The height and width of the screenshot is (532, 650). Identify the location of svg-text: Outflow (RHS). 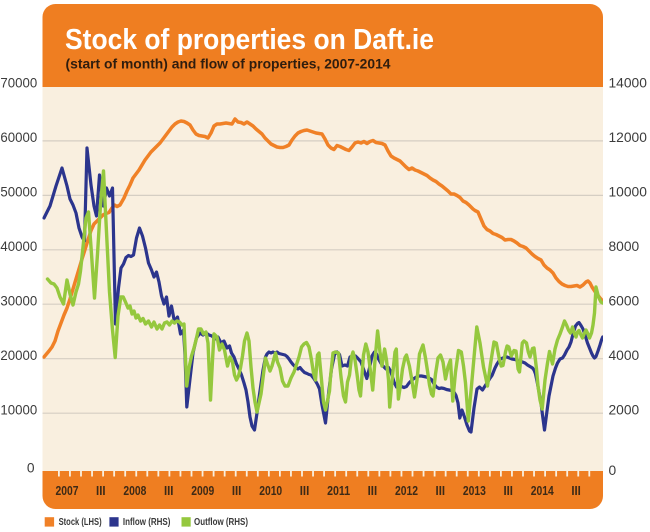
(221, 522).